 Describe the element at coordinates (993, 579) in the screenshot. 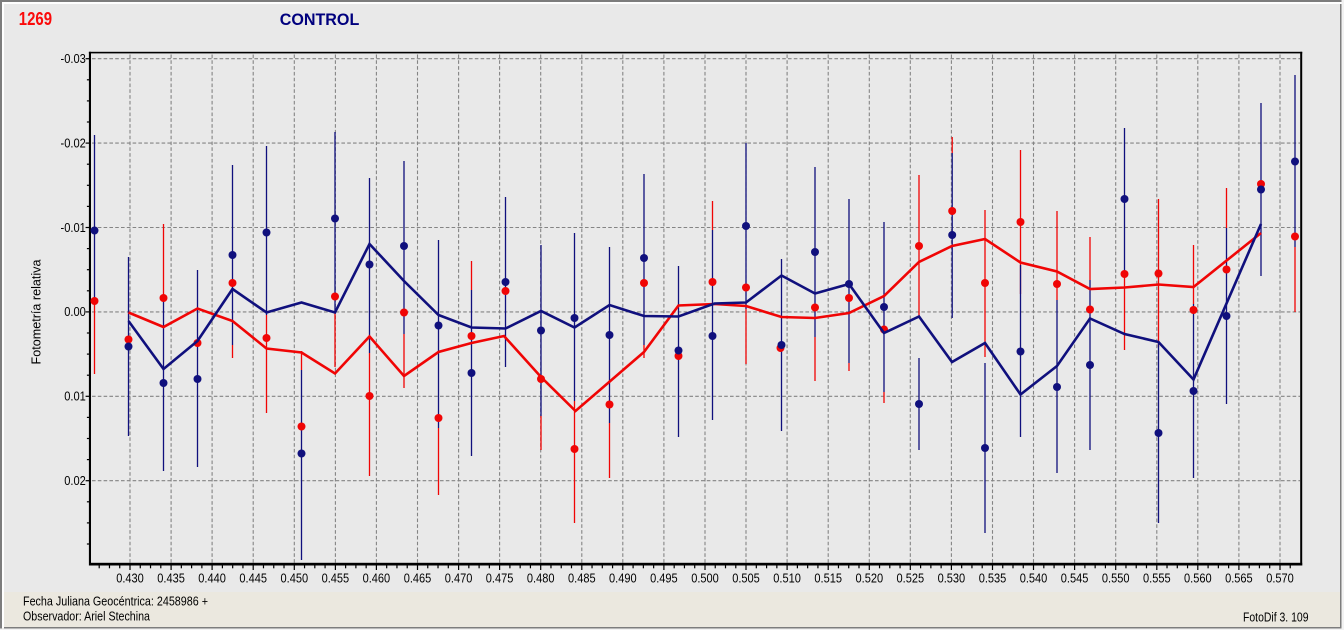

I see `svg-text: 0.535` at that location.